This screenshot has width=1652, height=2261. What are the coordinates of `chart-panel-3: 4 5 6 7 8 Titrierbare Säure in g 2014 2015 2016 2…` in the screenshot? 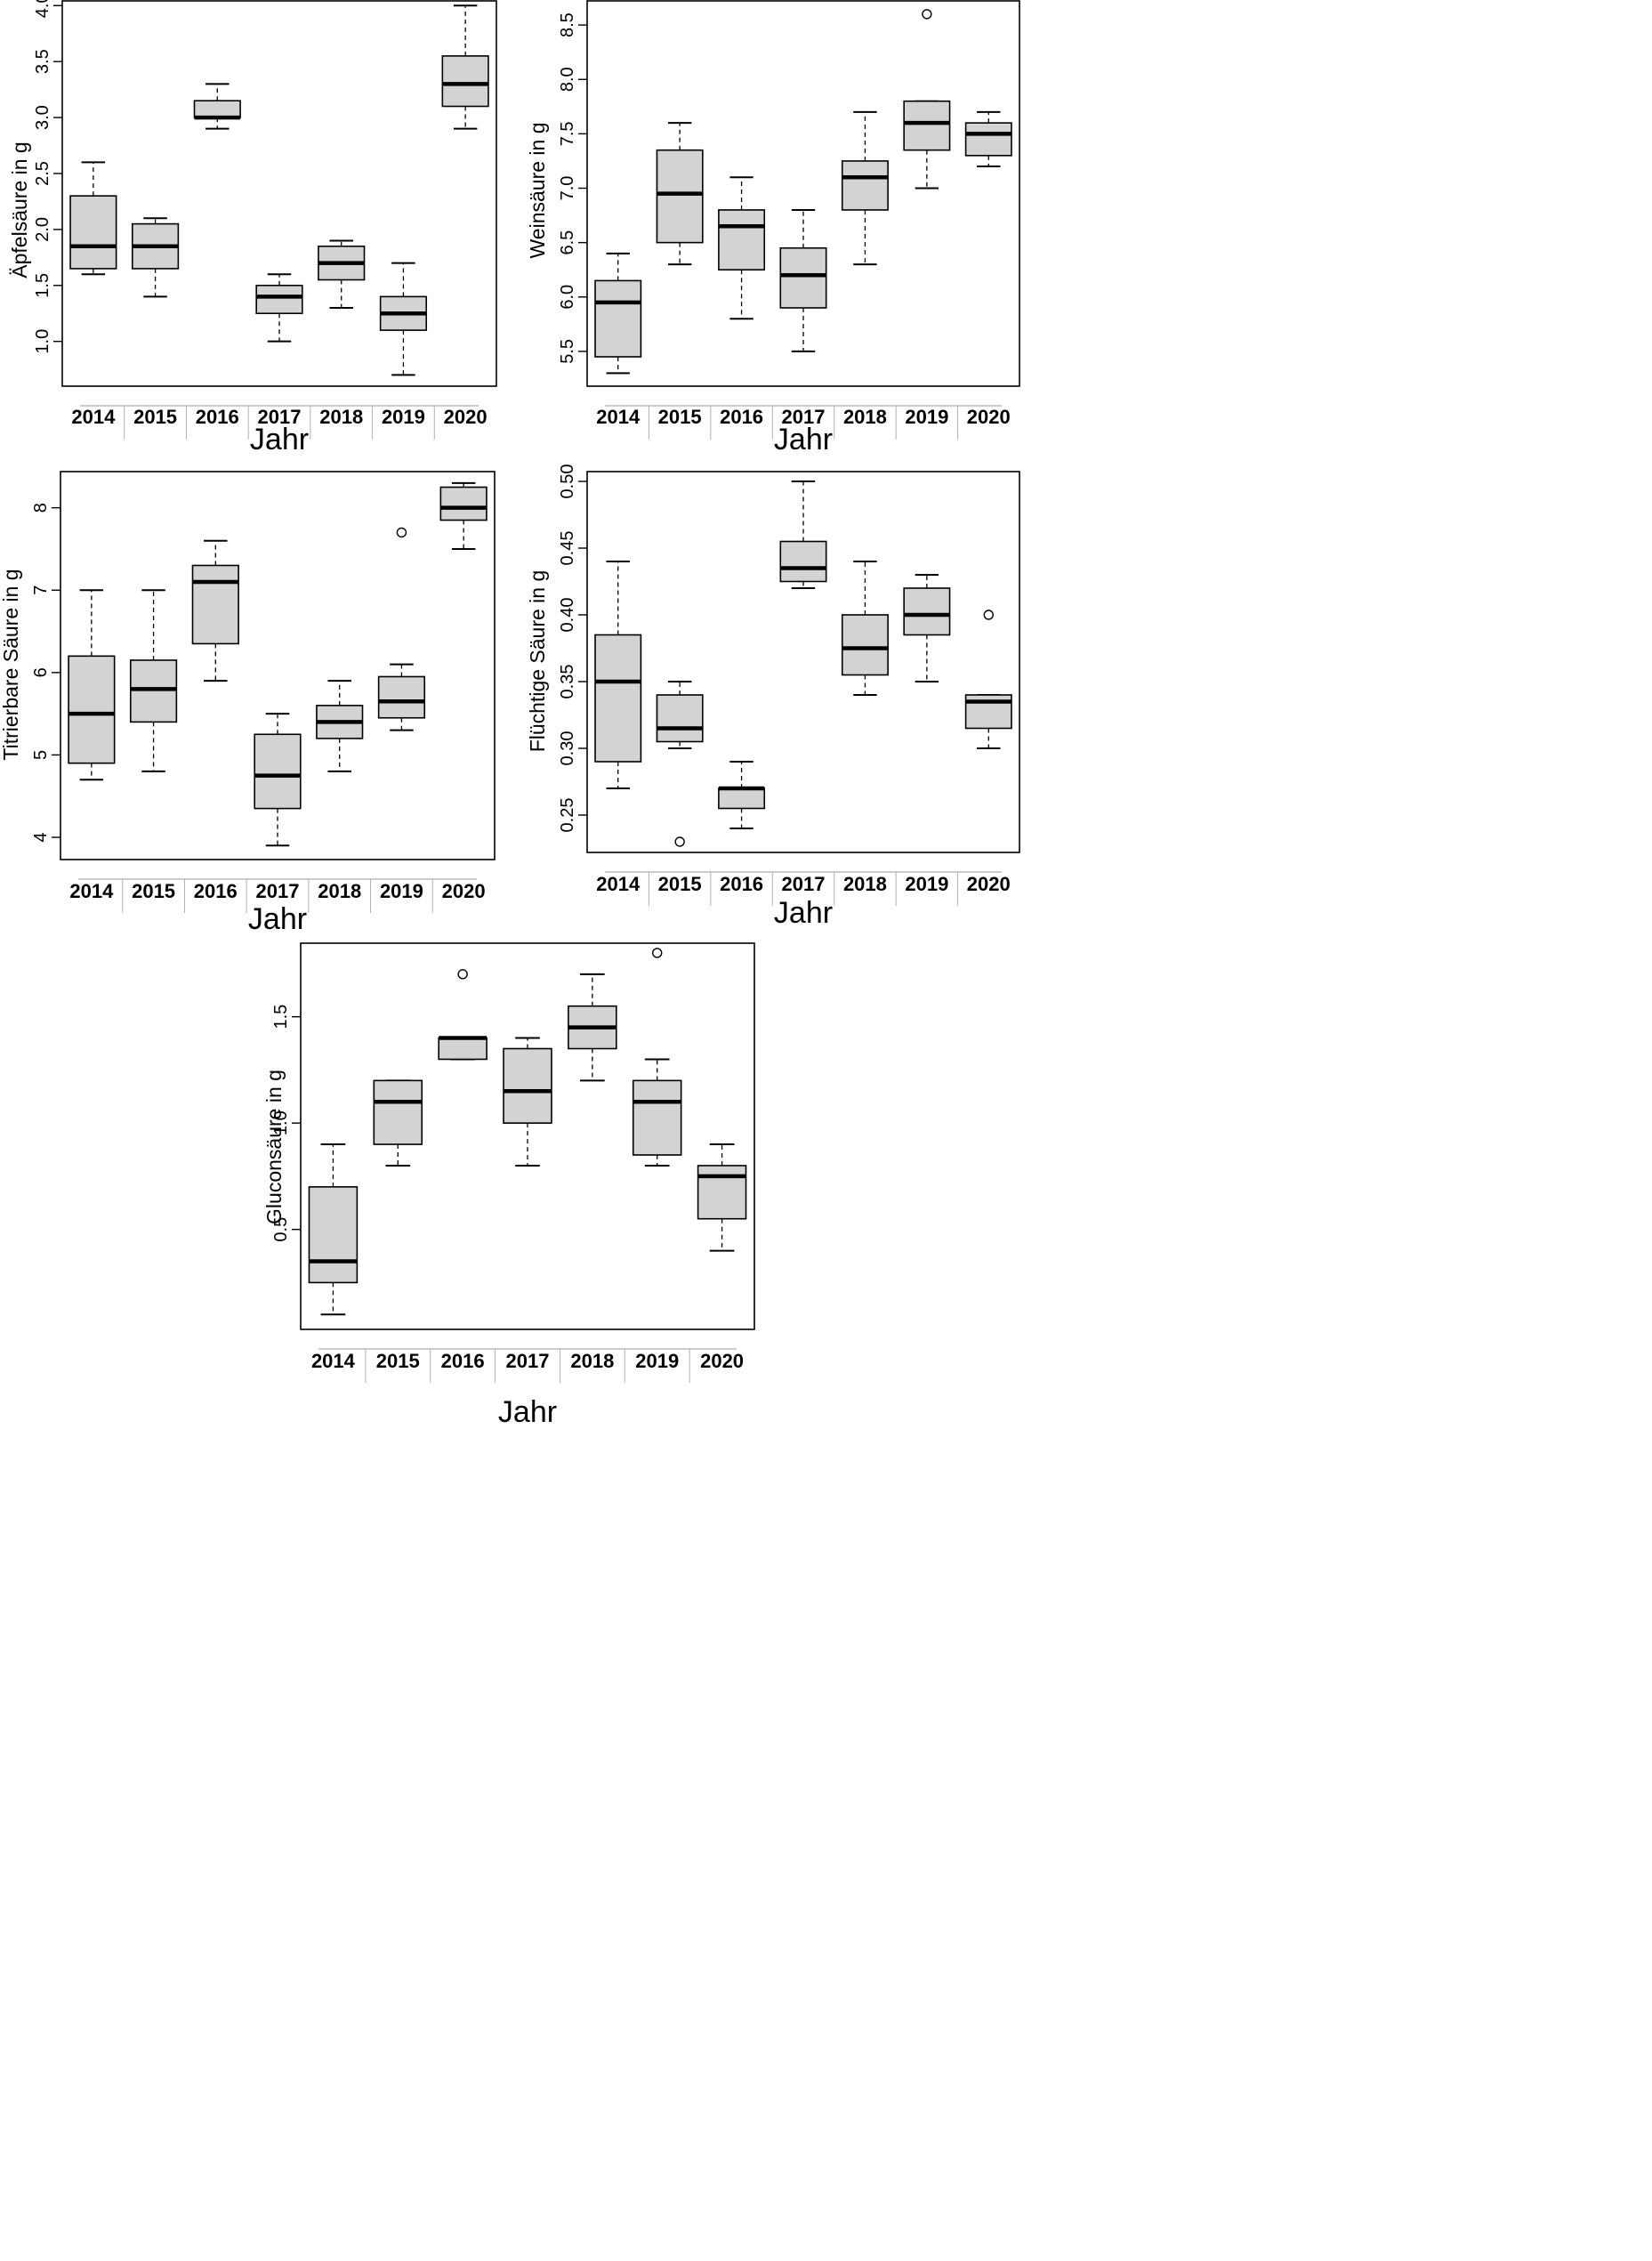 It's located at (248, 703).